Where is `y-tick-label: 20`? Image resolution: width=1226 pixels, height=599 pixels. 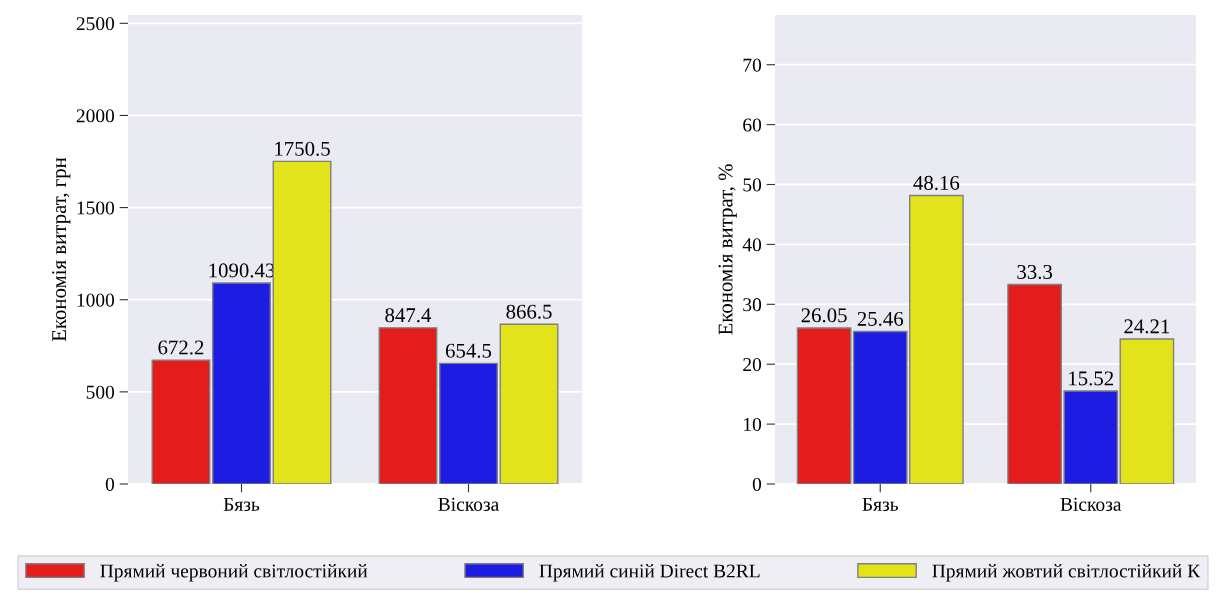
y-tick-label: 20 is located at coordinates (752, 365).